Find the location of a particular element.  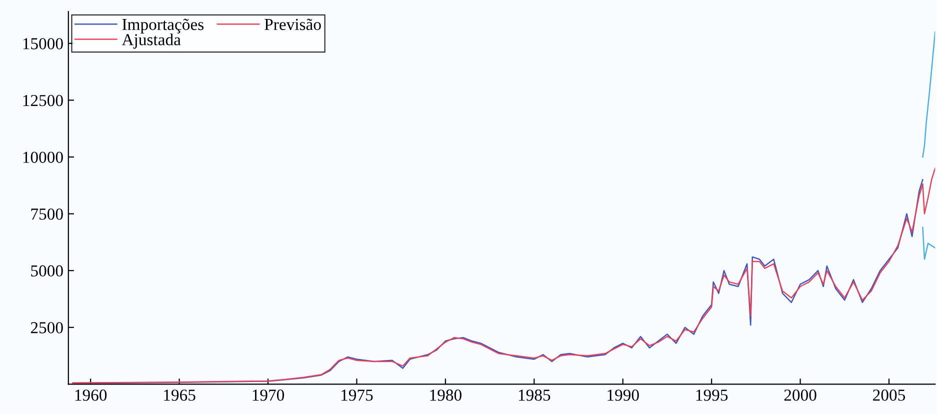

x-tick-label: 1965 is located at coordinates (180, 395).